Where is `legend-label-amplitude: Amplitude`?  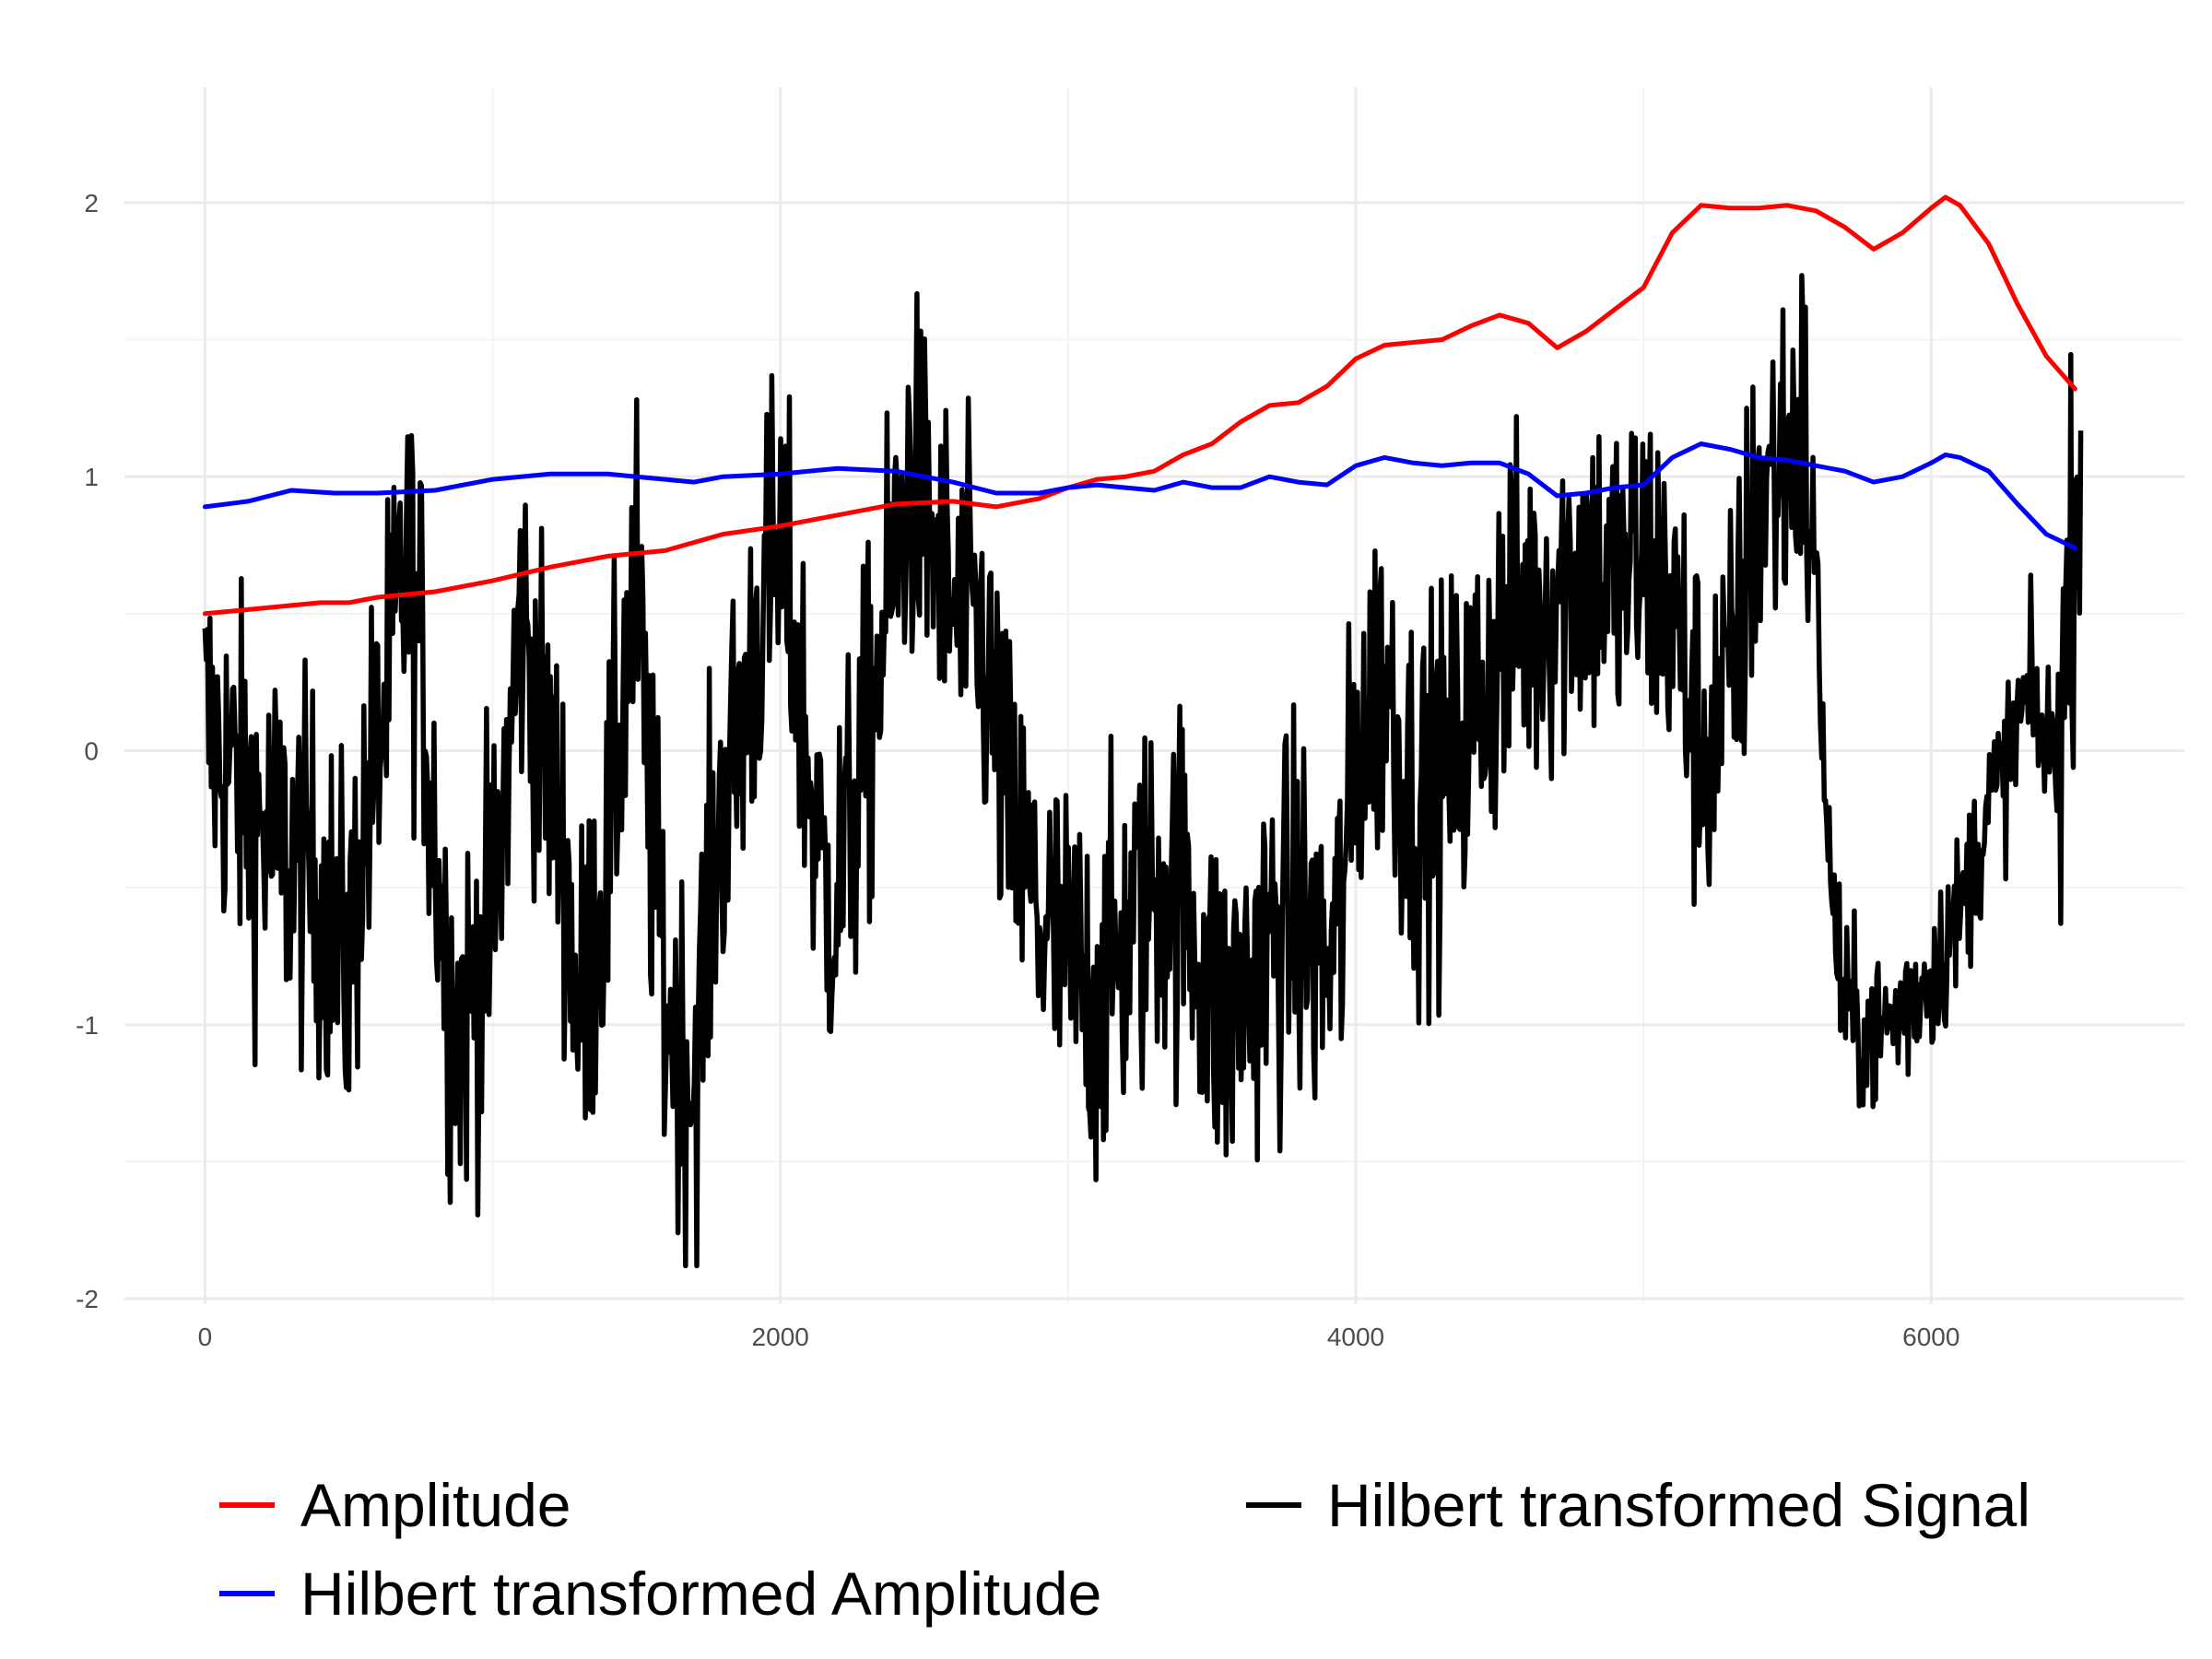 legend-label-amplitude: Amplitude is located at coordinates (435, 1505).